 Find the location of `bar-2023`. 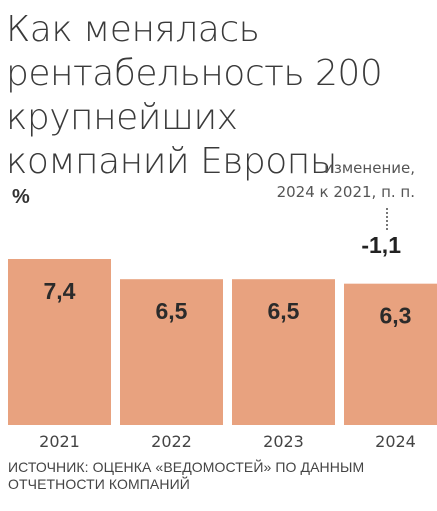

bar-2023 is located at coordinates (283, 352).